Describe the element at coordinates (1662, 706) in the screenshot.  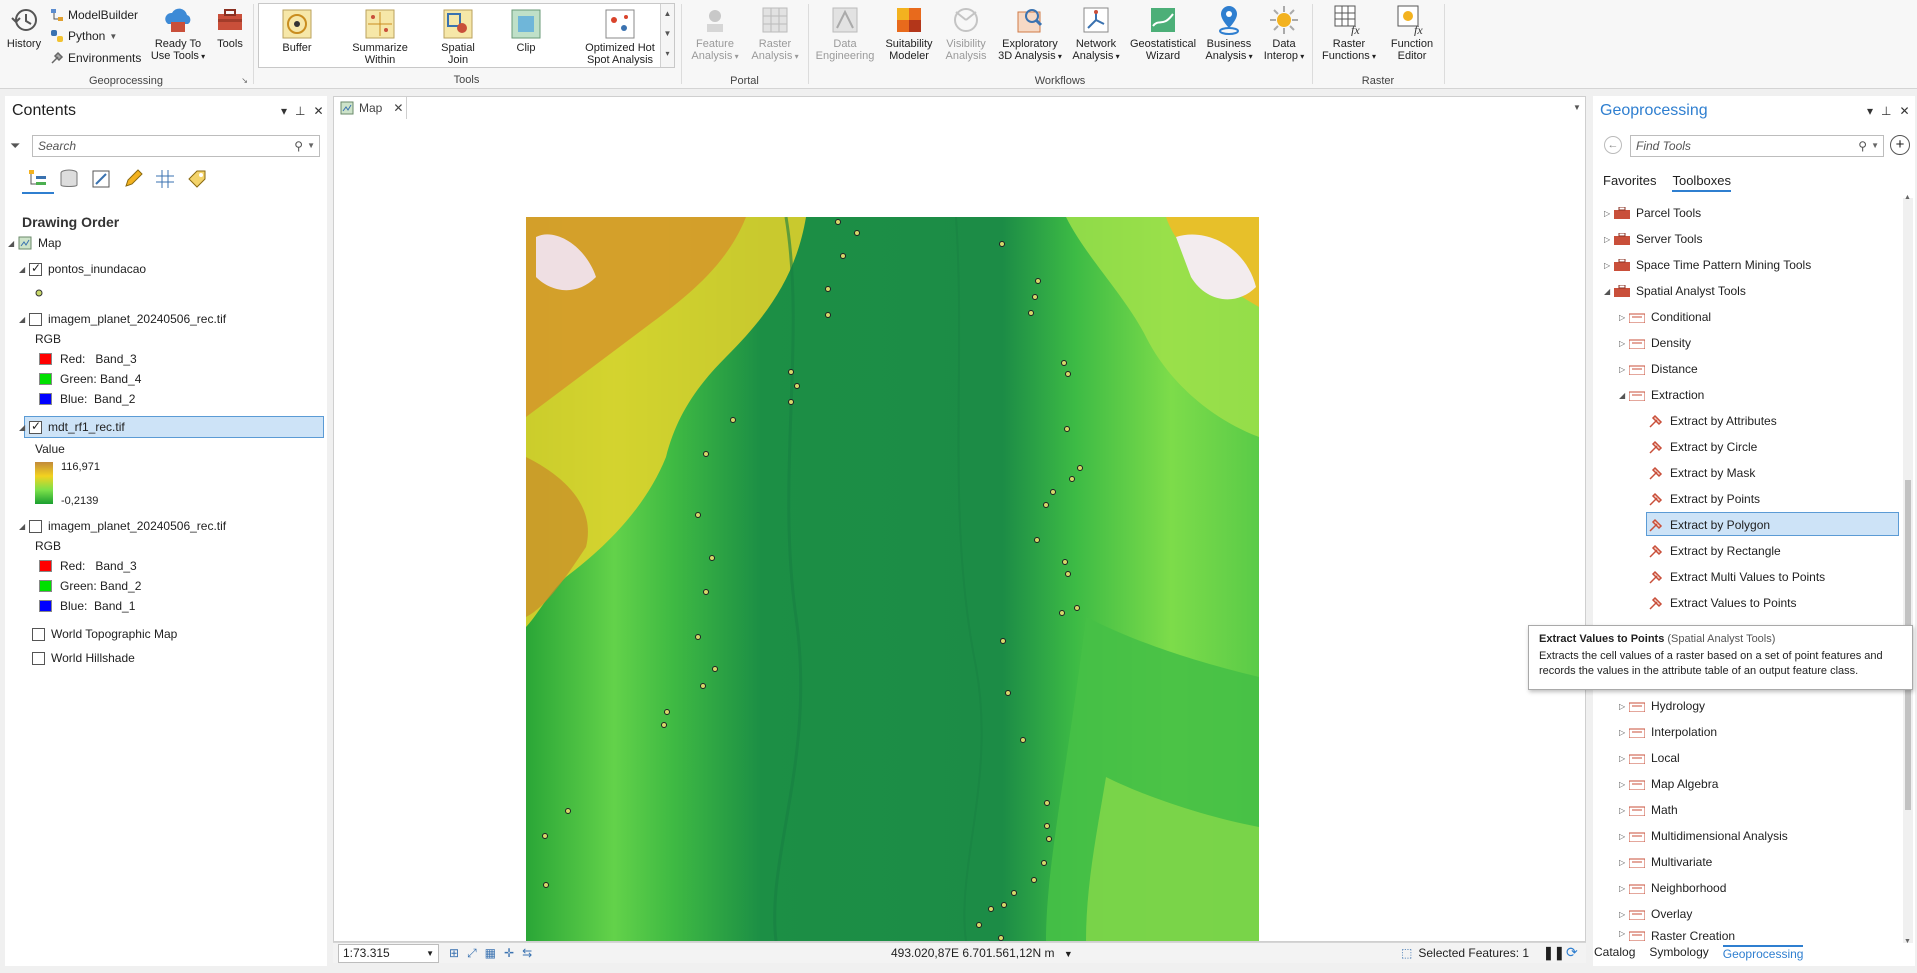
I see `toolset-hydrology: ▷ Hydrology` at that location.